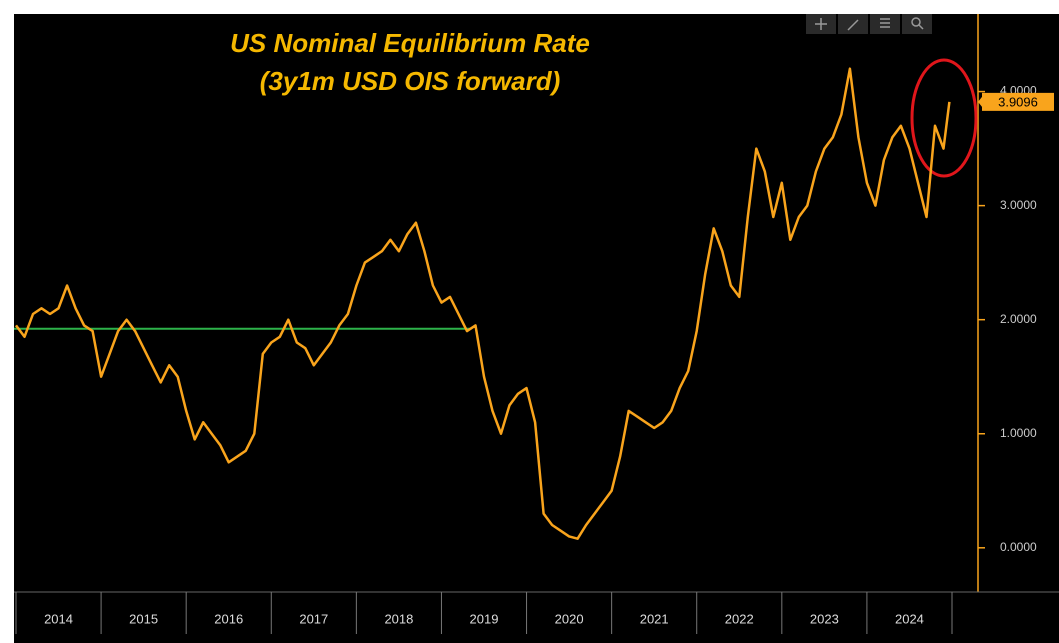  I want to click on x-tick-label: 2023, so click(824, 618).